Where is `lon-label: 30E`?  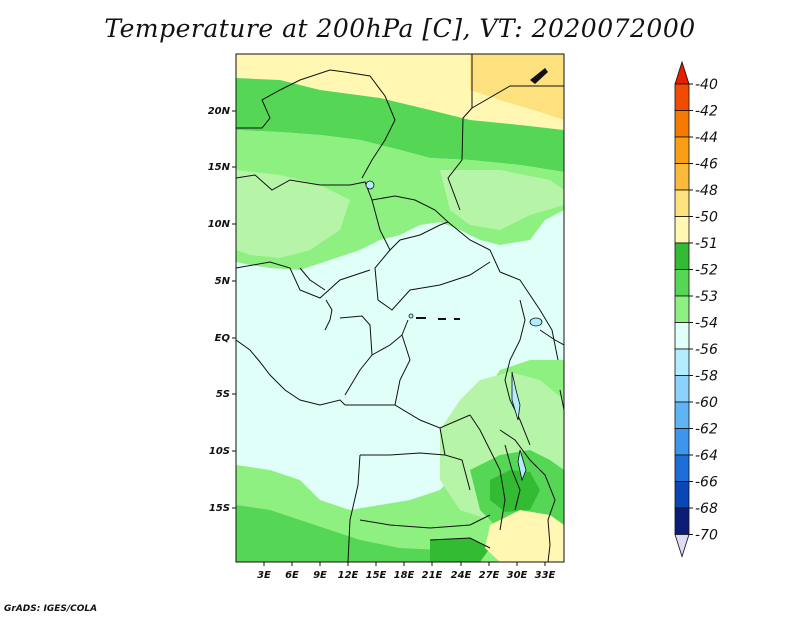
lon-label: 30E is located at coordinates (517, 575).